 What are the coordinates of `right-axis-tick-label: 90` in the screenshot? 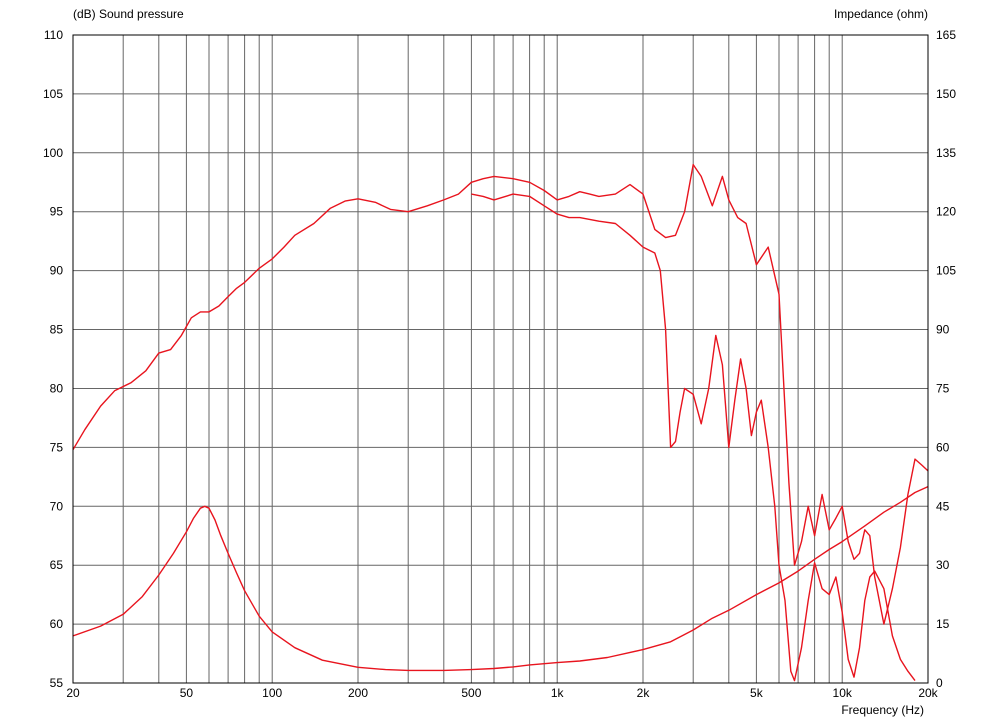 It's located at (943, 330).